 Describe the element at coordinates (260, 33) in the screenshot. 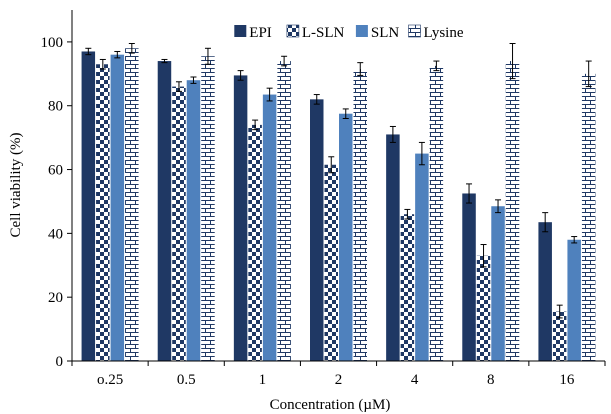

I see `legend-label: EPI` at that location.